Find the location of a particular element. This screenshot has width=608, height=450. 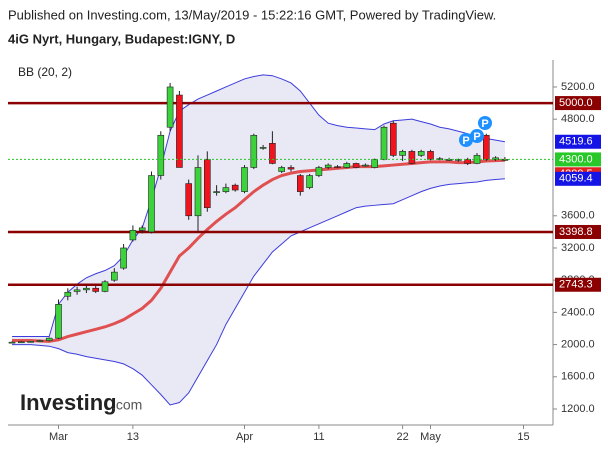

x-tick-label: 15 is located at coordinates (523, 437).